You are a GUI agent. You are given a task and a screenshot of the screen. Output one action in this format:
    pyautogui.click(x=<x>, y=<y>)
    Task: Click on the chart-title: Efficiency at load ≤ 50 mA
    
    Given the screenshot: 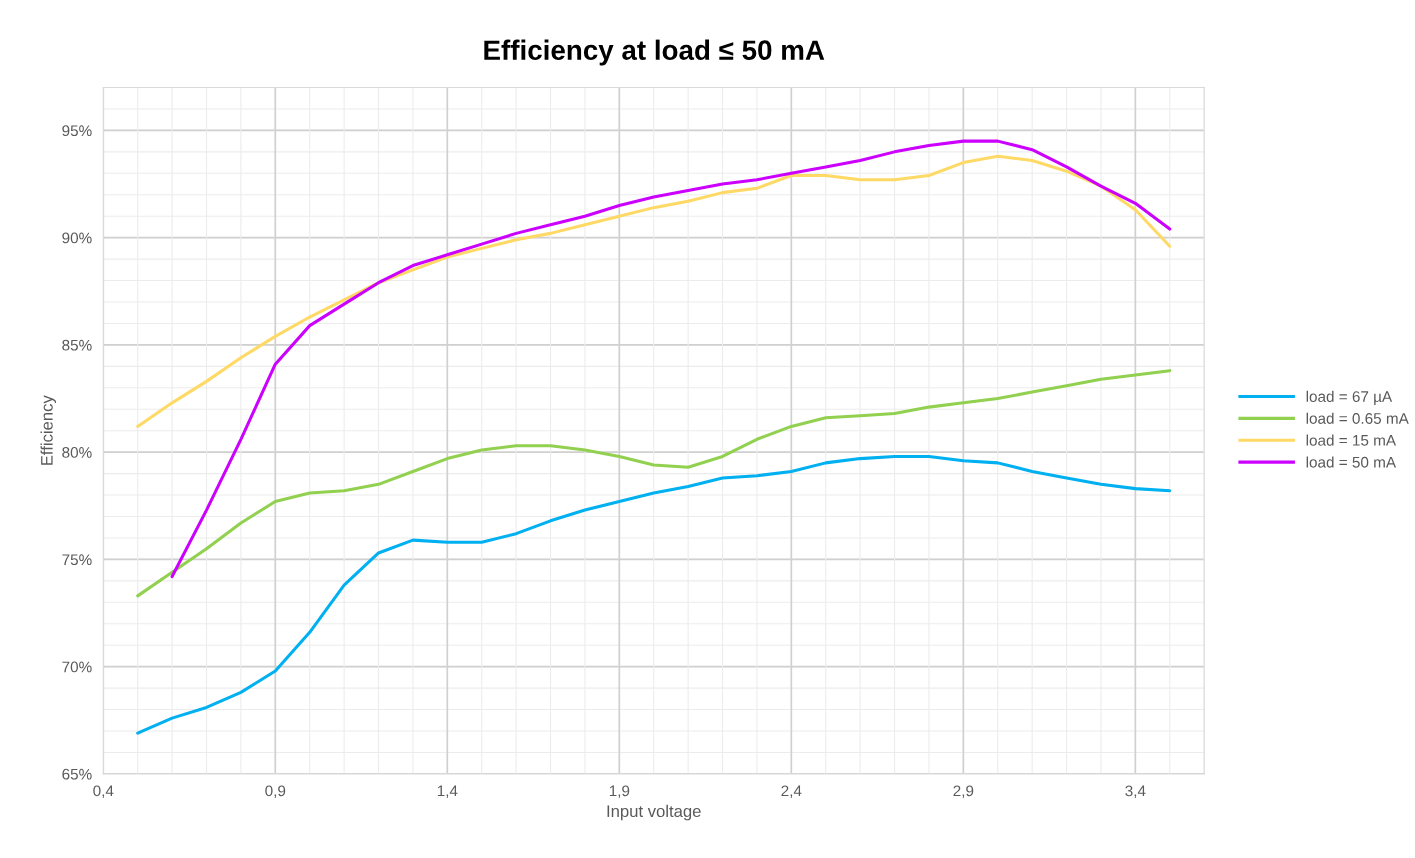 What is the action you would take?
    pyautogui.click(x=654, y=52)
    